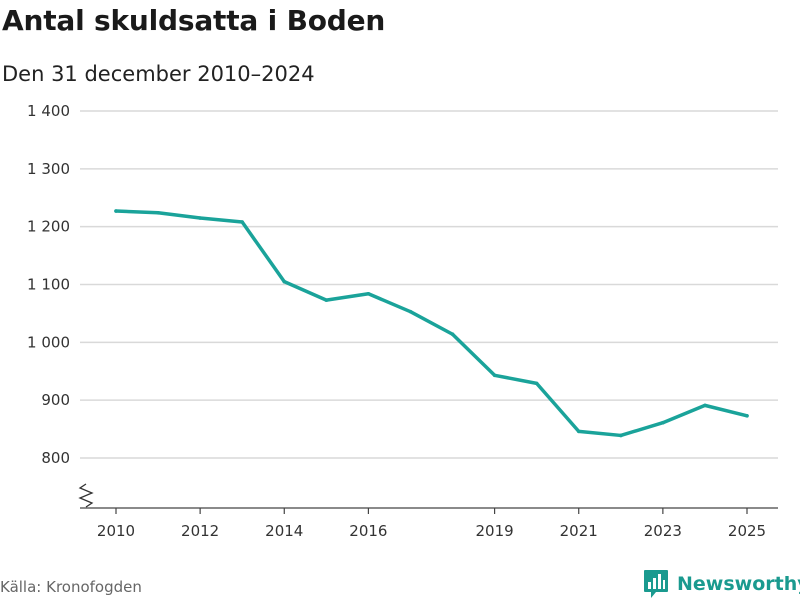 Image resolution: width=800 pixels, height=600 pixels. Describe the element at coordinates (284, 531) in the screenshot. I see `x-tick-label: 2014` at that location.